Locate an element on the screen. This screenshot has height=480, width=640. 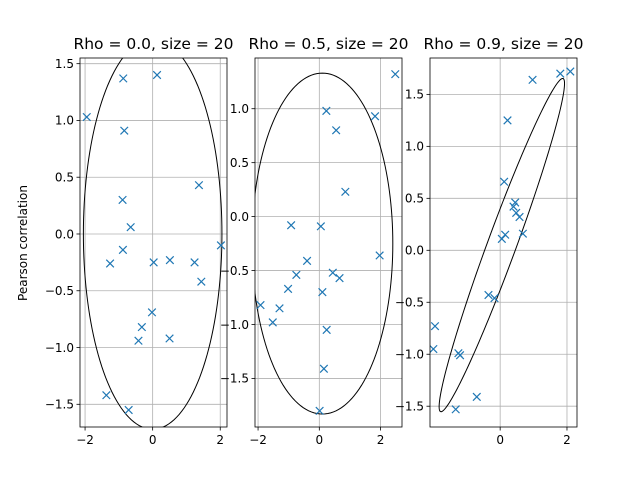
subplot-title: Rho = 0.5, size = 20 is located at coordinates (328, 44).